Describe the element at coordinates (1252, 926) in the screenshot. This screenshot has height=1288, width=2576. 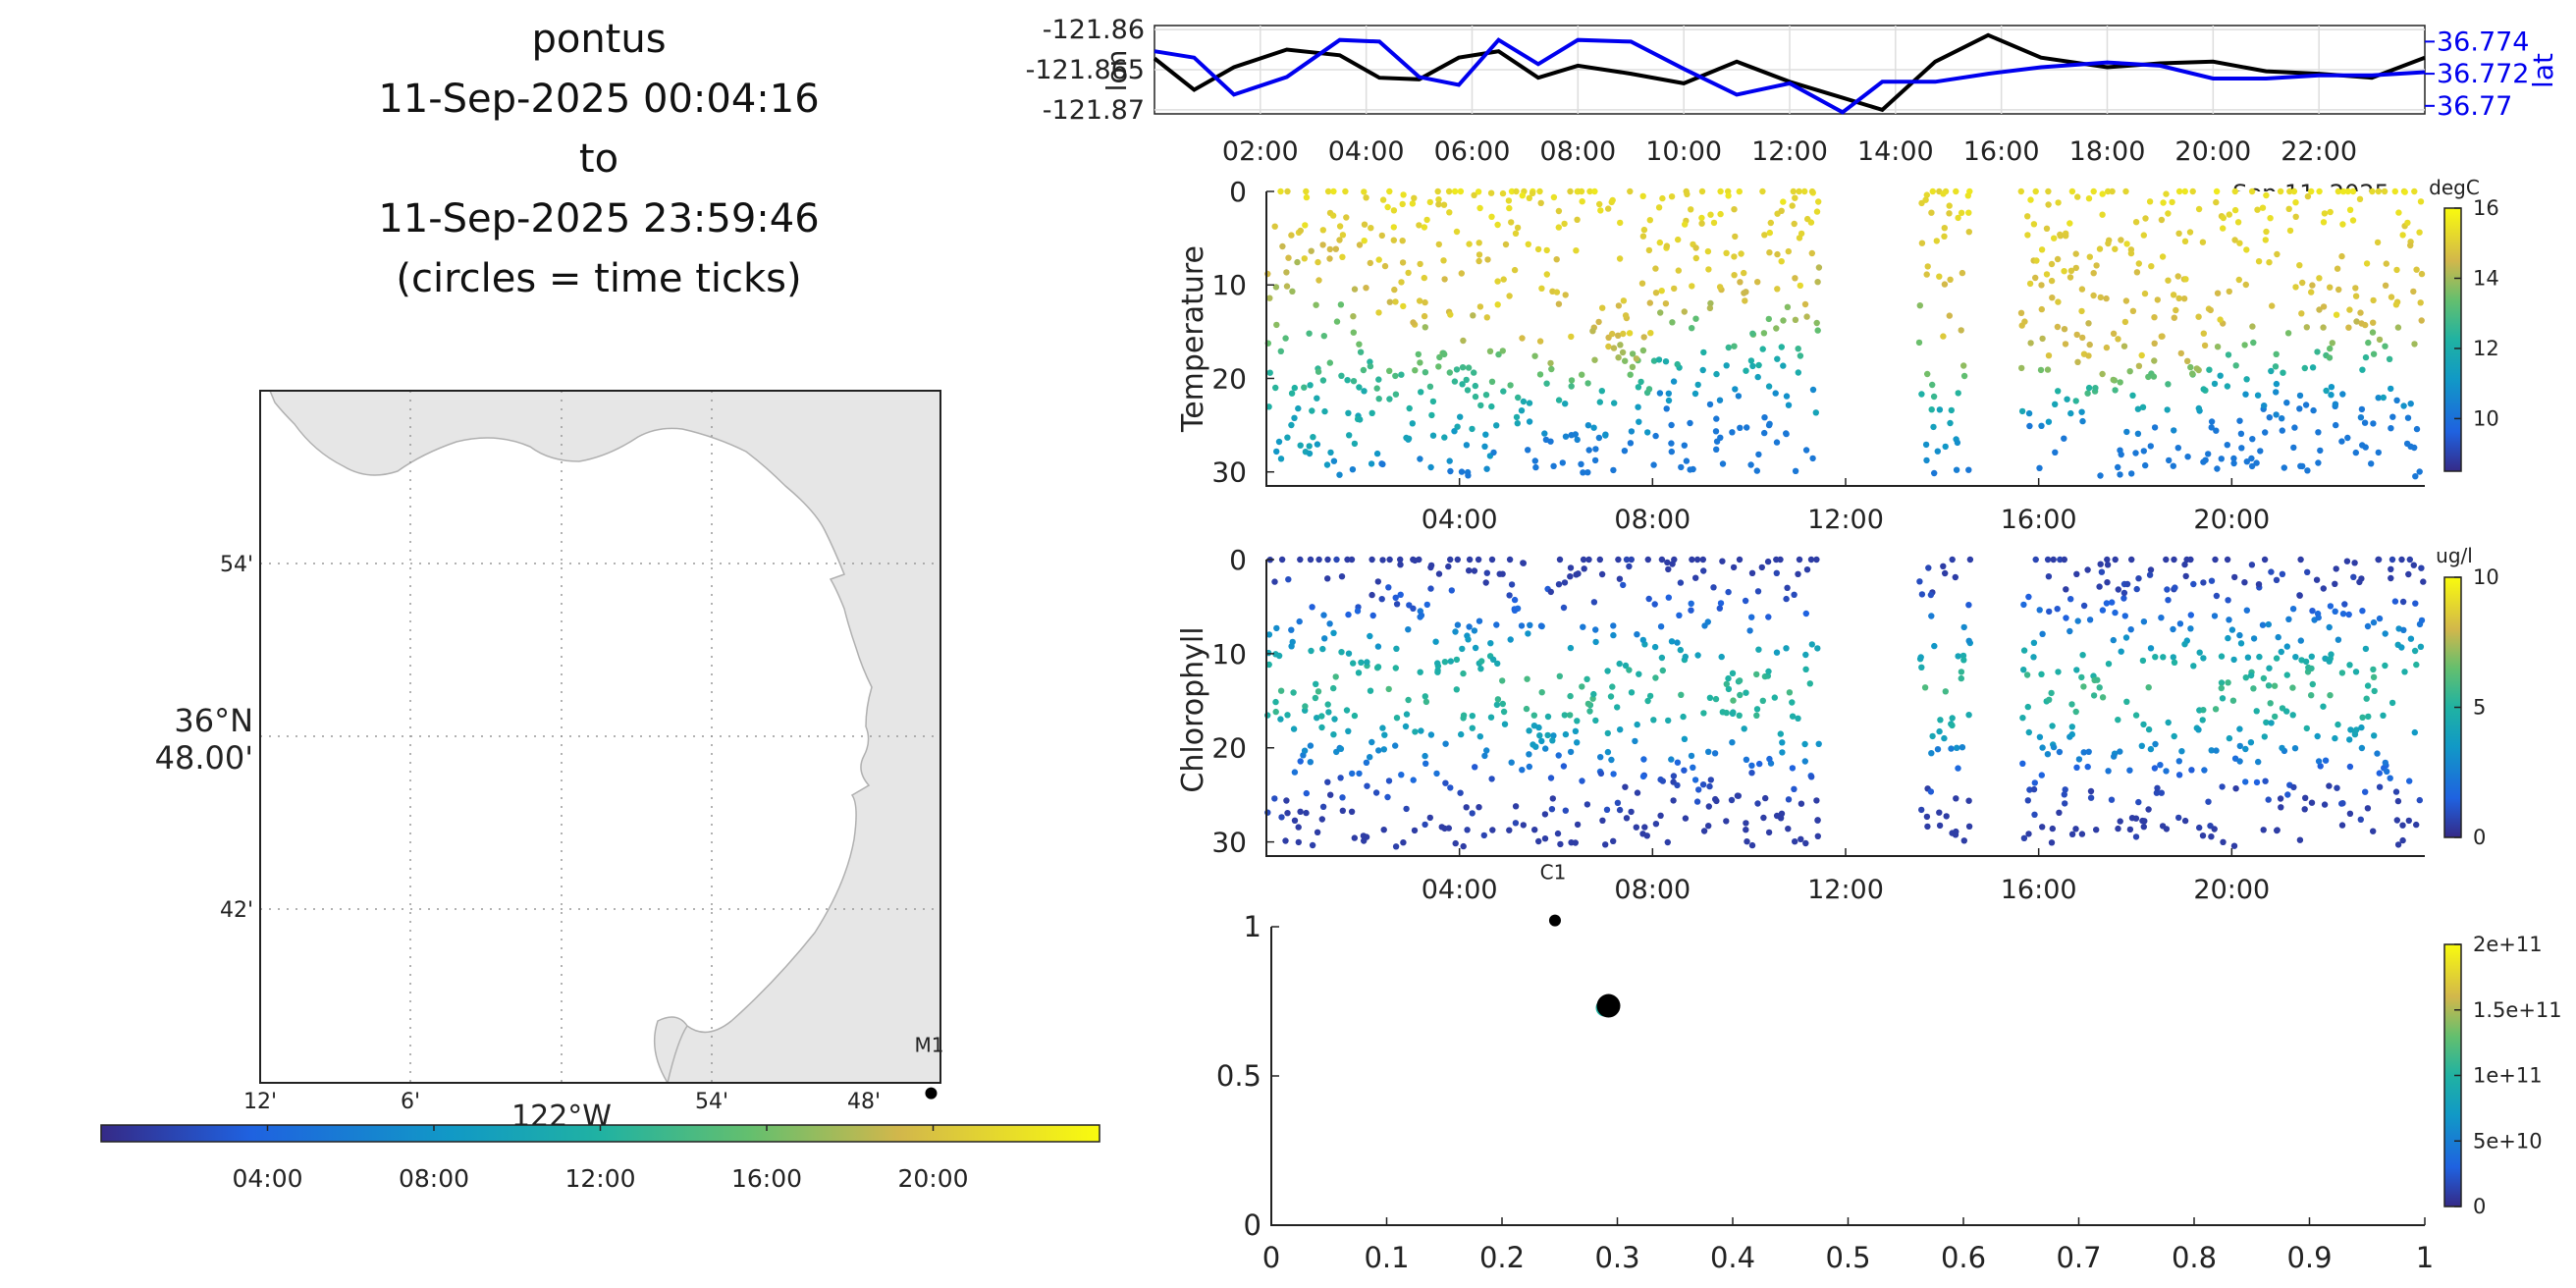
I see `empty-y-tick: 1` at that location.